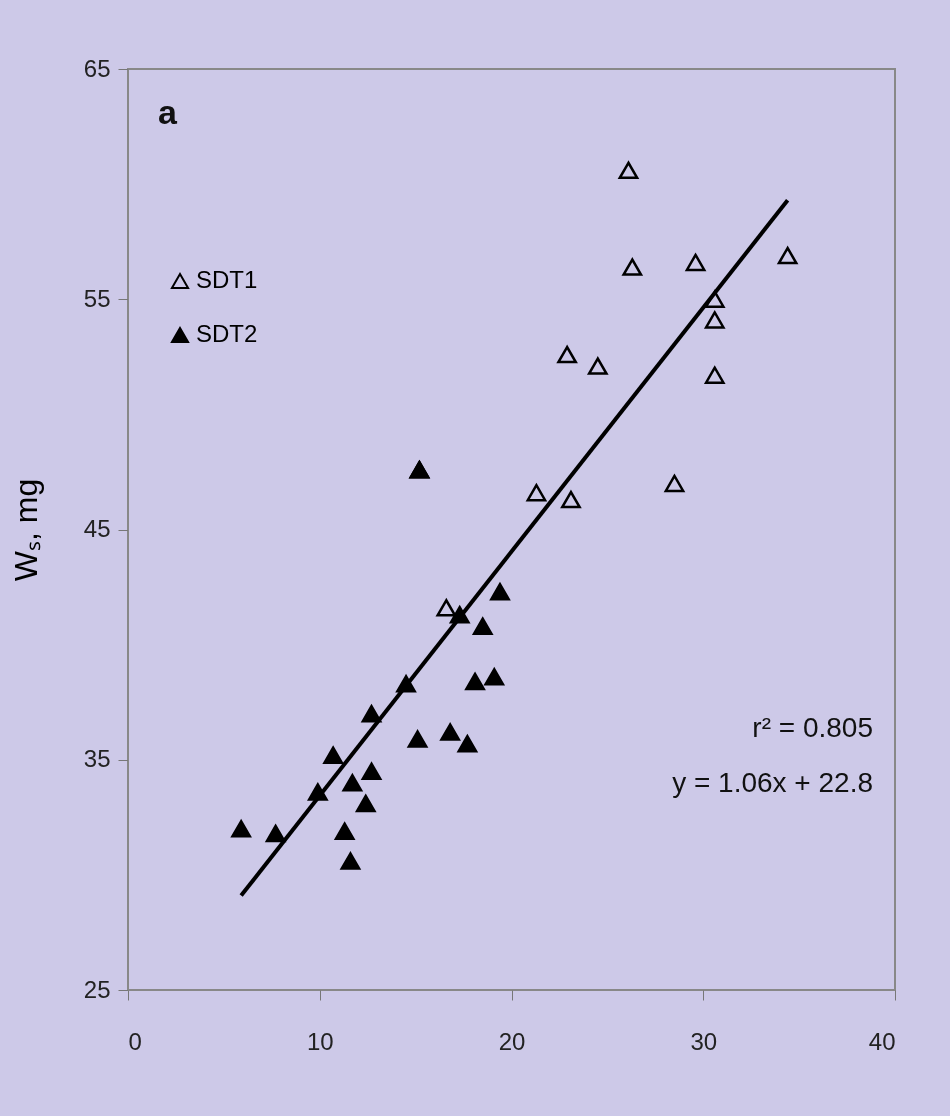  Describe the element at coordinates (704, 1041) in the screenshot. I see `x-tick-label: 30` at that location.